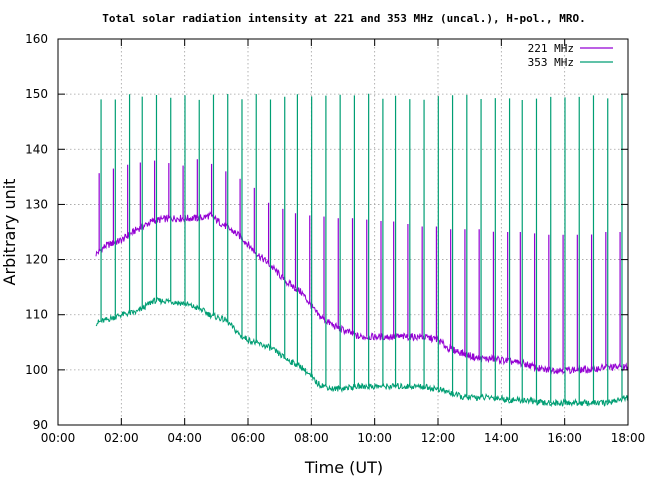  Describe the element at coordinates (184, 438) in the screenshot. I see `x-tick-label: 04:00` at that location.